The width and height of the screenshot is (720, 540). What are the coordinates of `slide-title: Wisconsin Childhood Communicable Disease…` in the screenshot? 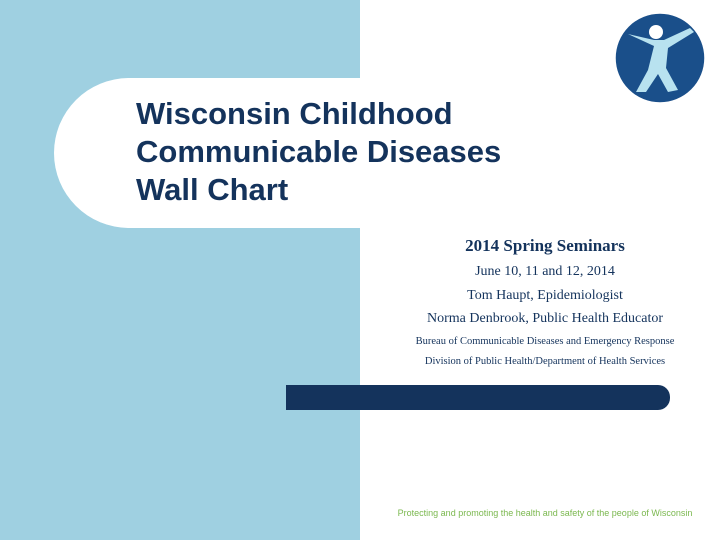 It's located at (371, 152).